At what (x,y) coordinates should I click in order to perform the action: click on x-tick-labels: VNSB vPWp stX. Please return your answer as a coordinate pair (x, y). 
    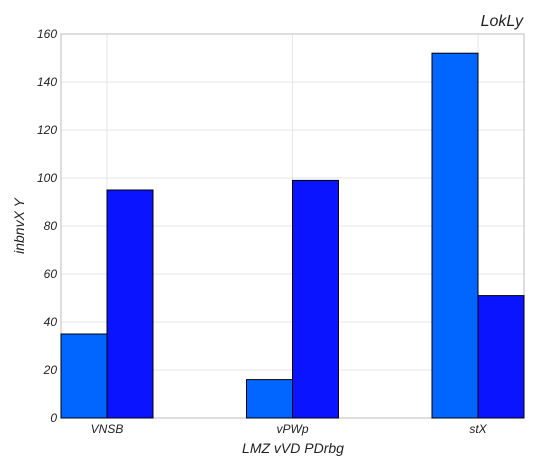
    Looking at the image, I should click on (289, 429).